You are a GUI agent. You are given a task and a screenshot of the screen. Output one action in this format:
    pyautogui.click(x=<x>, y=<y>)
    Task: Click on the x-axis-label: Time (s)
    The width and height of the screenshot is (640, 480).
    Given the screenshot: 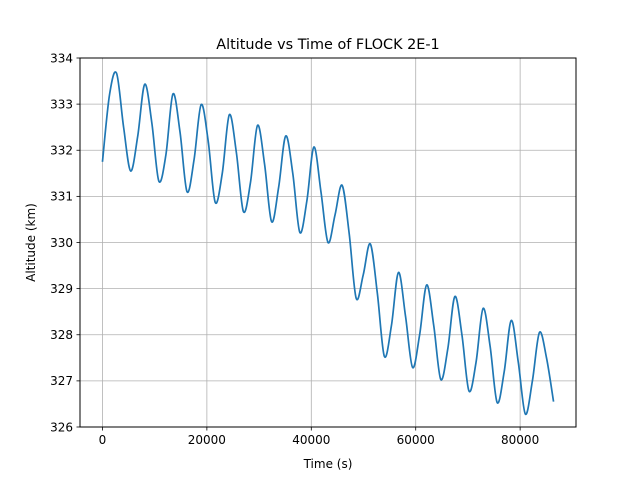 What is the action you would take?
    pyautogui.click(x=328, y=464)
    